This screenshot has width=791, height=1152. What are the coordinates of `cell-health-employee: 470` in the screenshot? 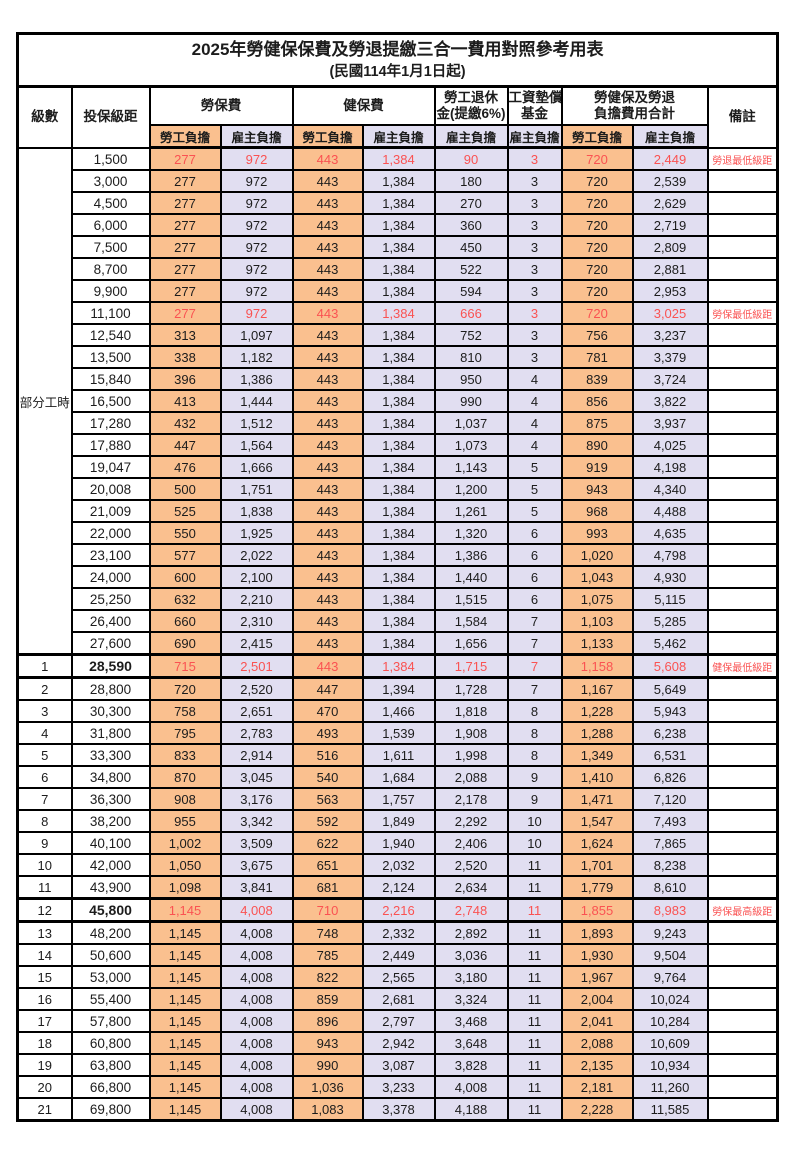 It's located at (327, 711).